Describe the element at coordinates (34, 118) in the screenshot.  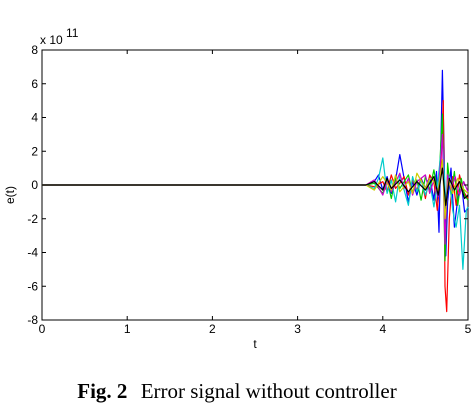
I see `y-tick-label: 4` at that location.